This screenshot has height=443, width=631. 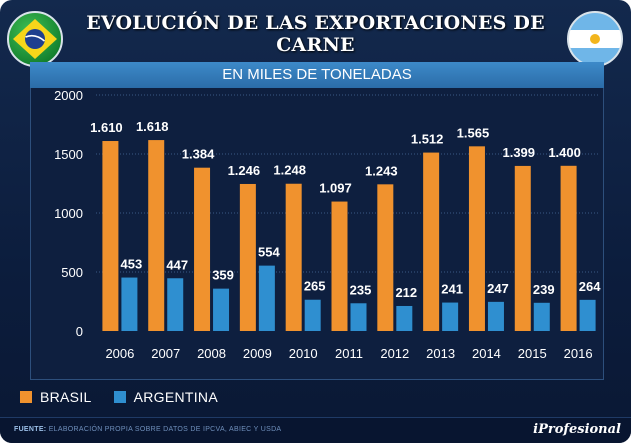 What do you see at coordinates (198, 154) in the screenshot?
I see `data-label-brasil: 1.384` at bounding box center [198, 154].